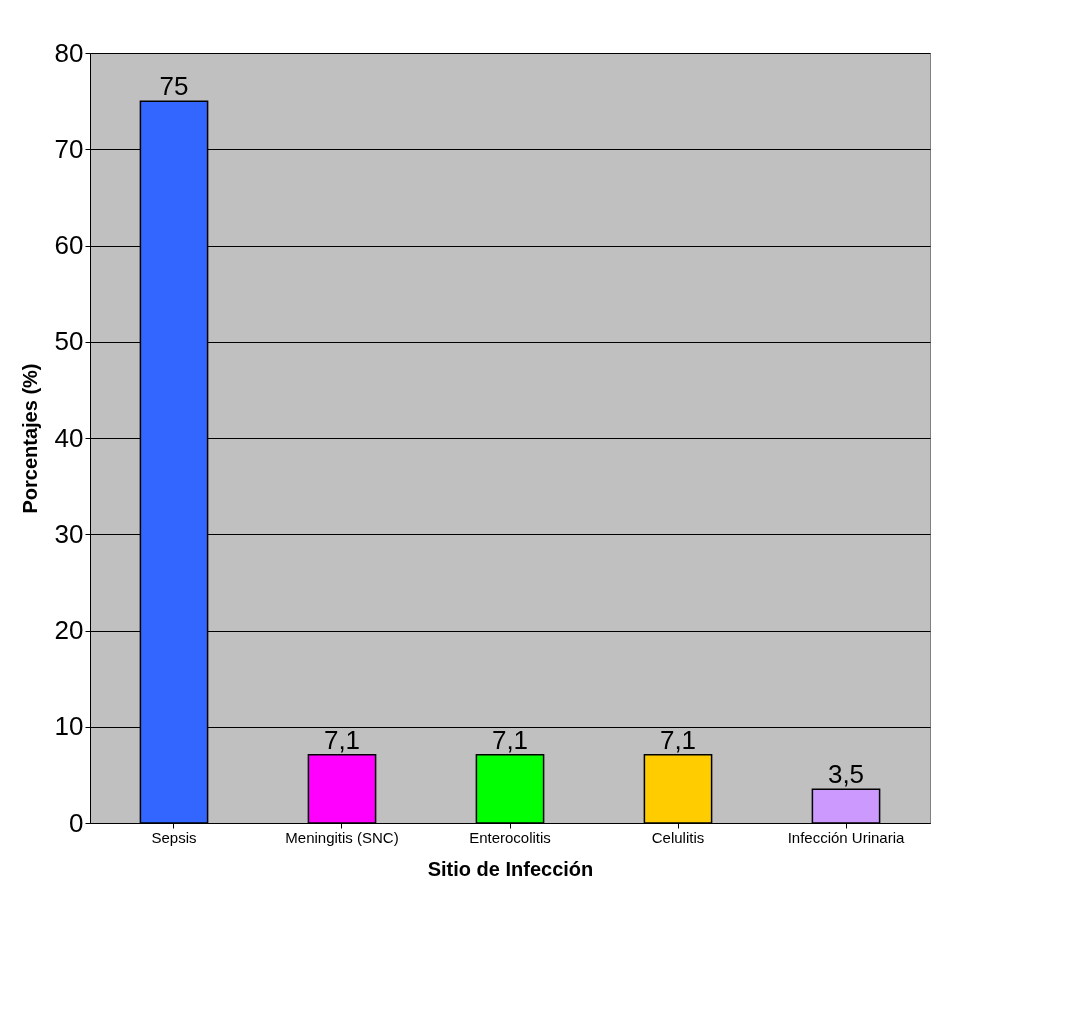 This screenshot has width=1091, height=1031. Describe the element at coordinates (69, 52) in the screenshot. I see `y-tick-label: 80` at that location.